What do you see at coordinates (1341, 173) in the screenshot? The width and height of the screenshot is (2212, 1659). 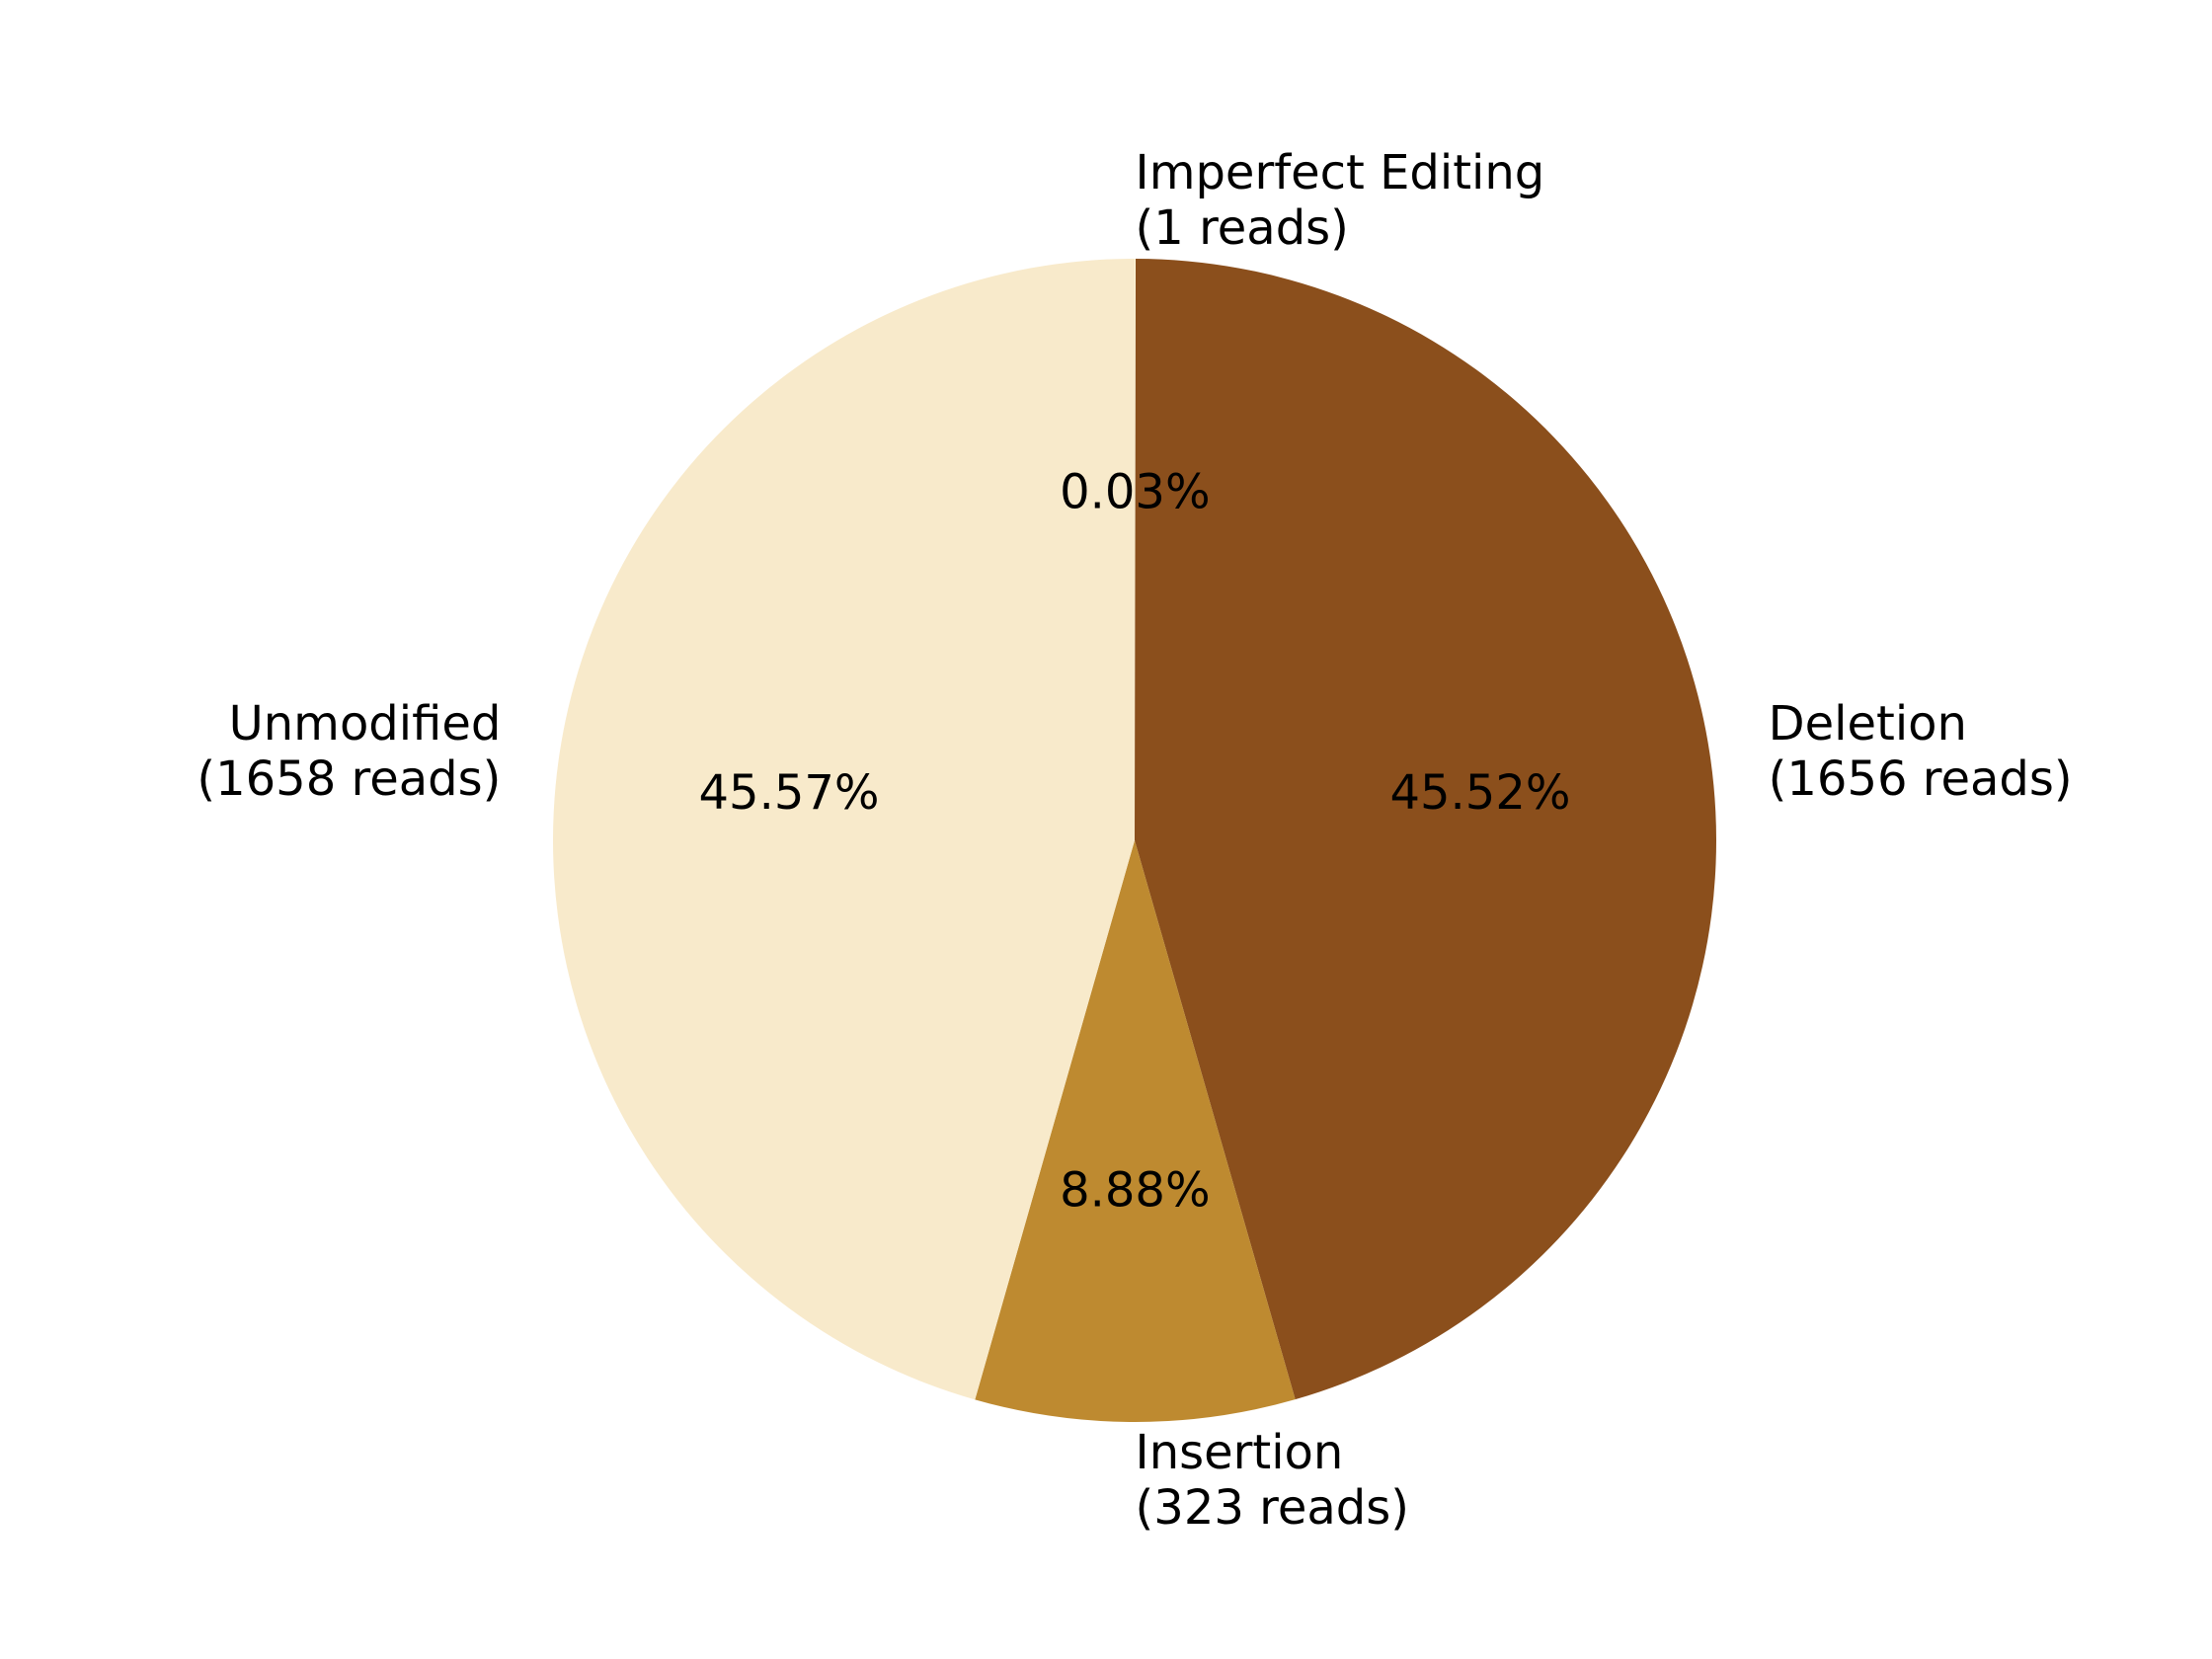 I see `slice-name: Imperfect Editing` at bounding box center [1341, 173].